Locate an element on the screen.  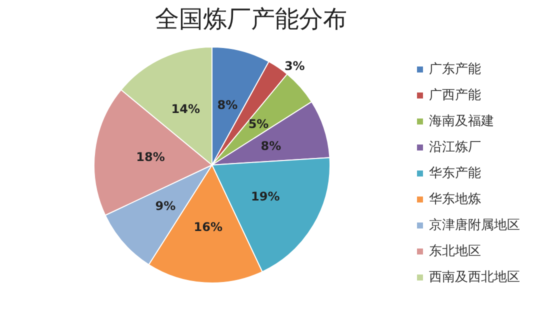
data-label: 16% is located at coordinates (208, 227).